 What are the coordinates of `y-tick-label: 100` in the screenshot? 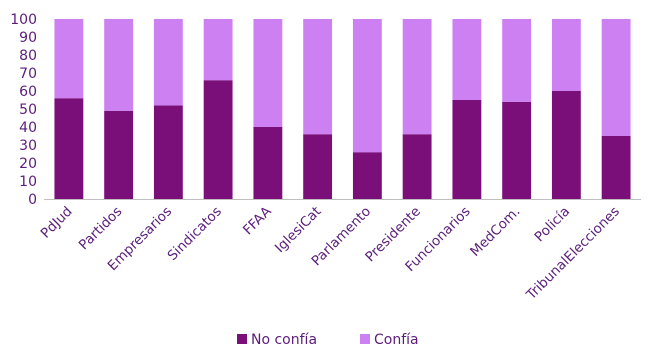 It's located at (23, 20).